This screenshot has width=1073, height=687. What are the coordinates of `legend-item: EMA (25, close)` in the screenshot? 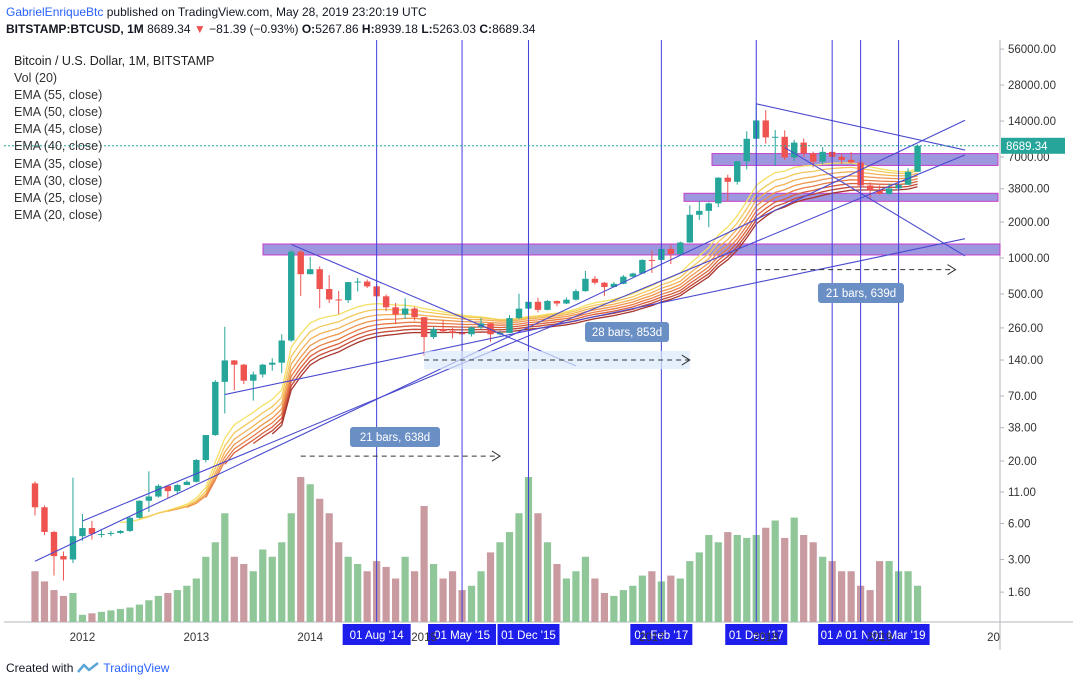 It's located at (58, 197).